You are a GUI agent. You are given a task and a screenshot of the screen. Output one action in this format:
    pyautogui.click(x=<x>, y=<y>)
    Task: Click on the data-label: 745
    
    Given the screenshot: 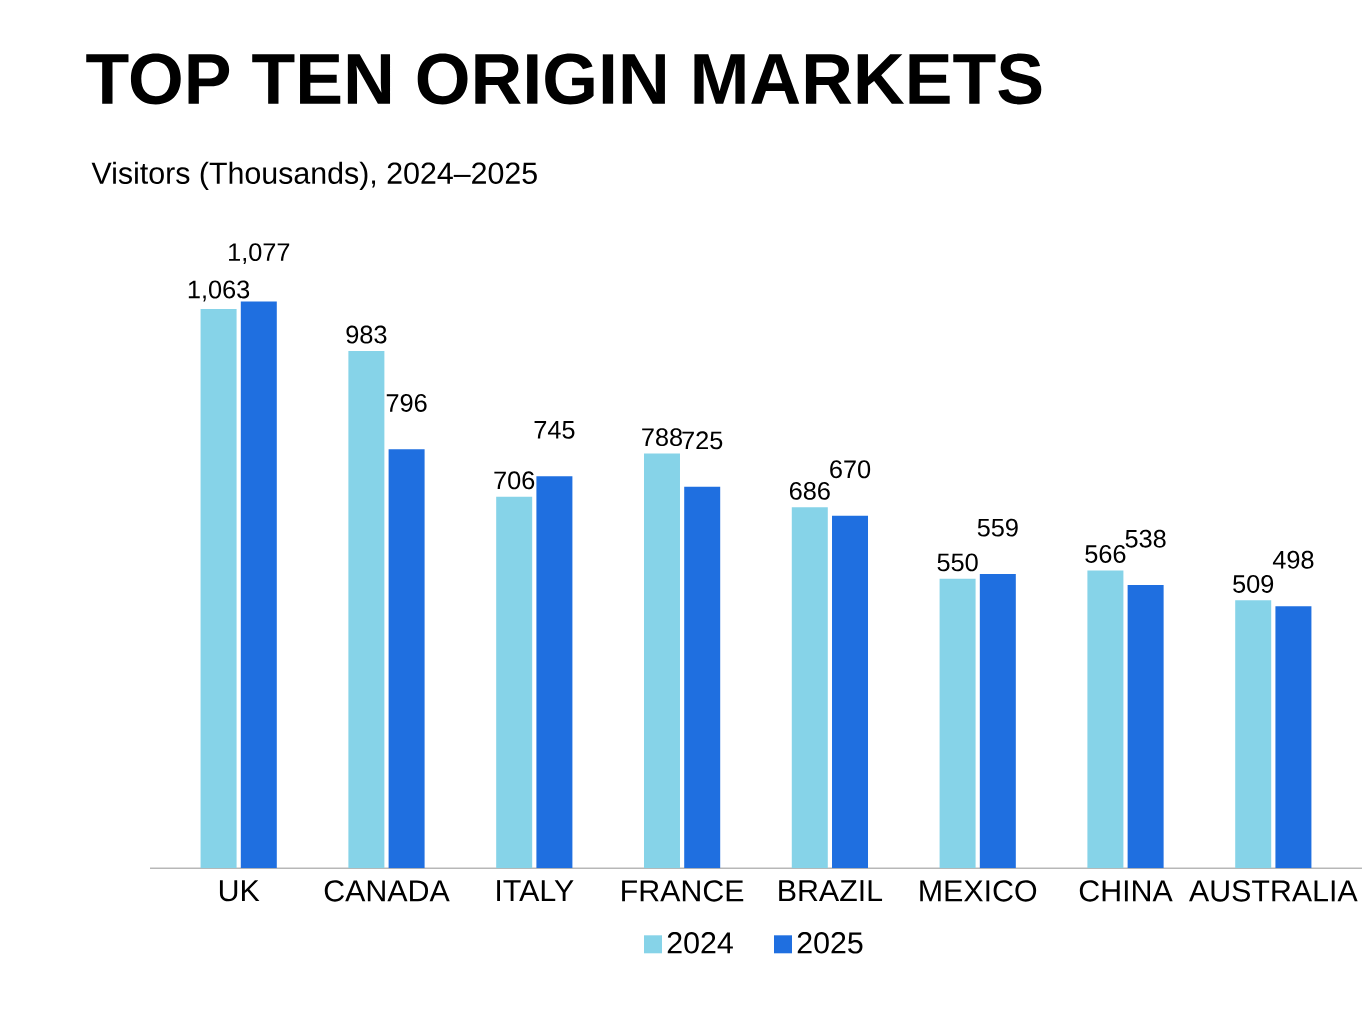 What is the action you would take?
    pyautogui.click(x=554, y=430)
    